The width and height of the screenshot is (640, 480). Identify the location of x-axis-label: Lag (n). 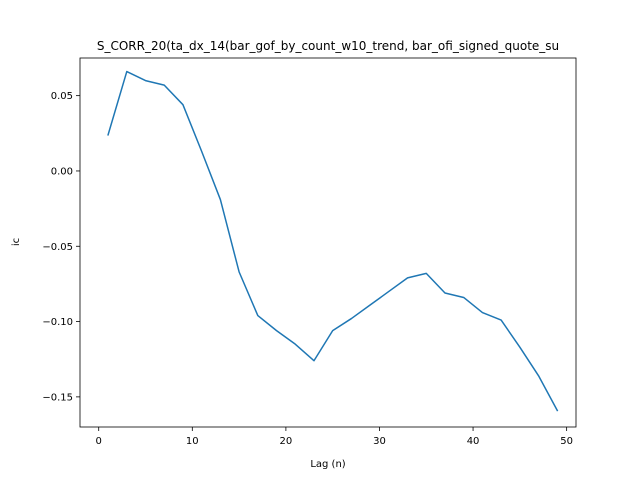
(327, 464).